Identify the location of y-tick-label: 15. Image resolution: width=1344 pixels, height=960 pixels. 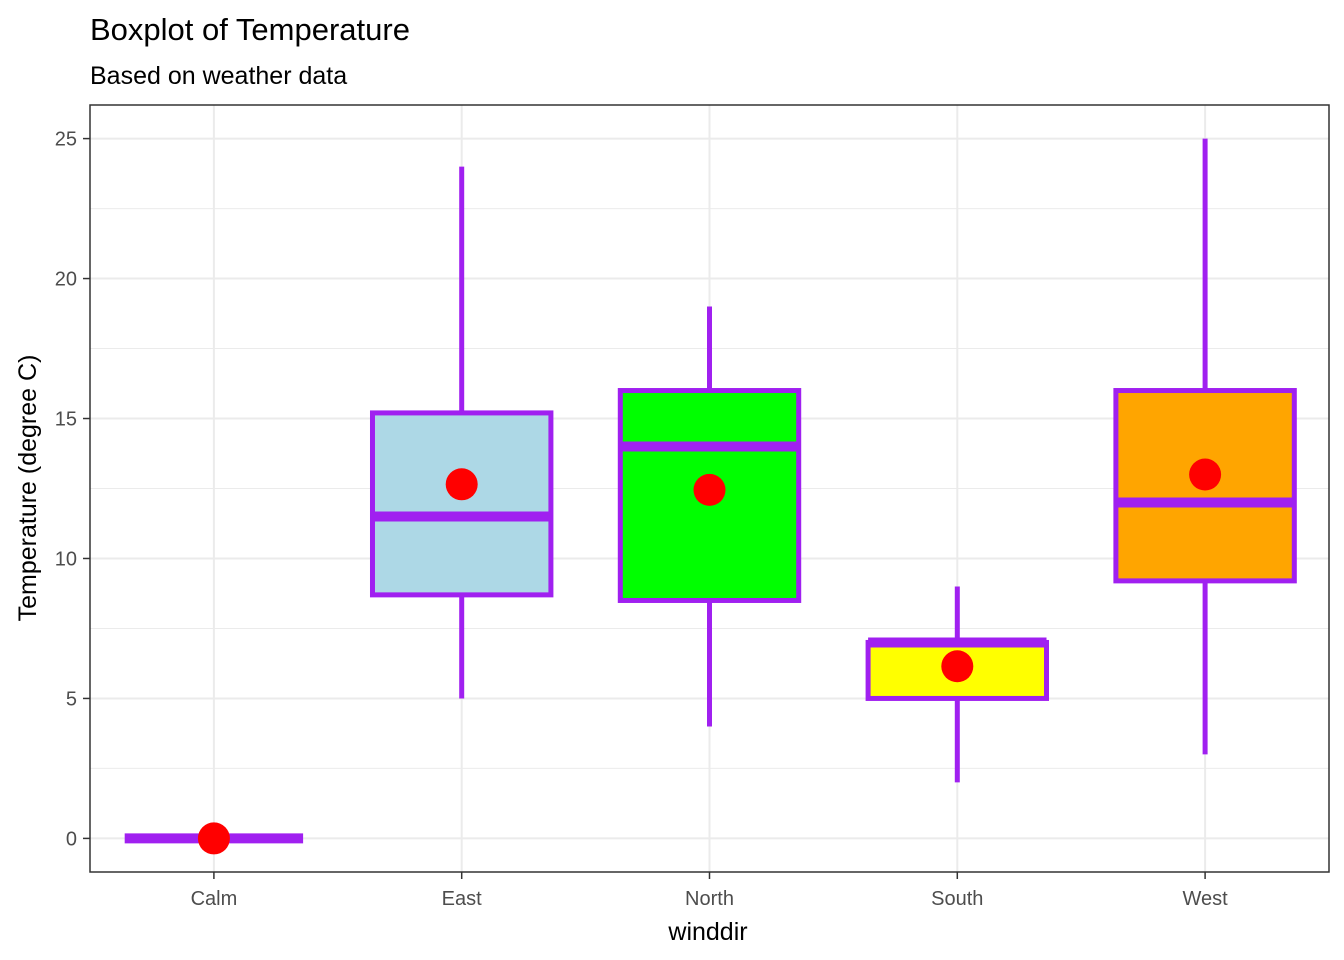
(66, 420).